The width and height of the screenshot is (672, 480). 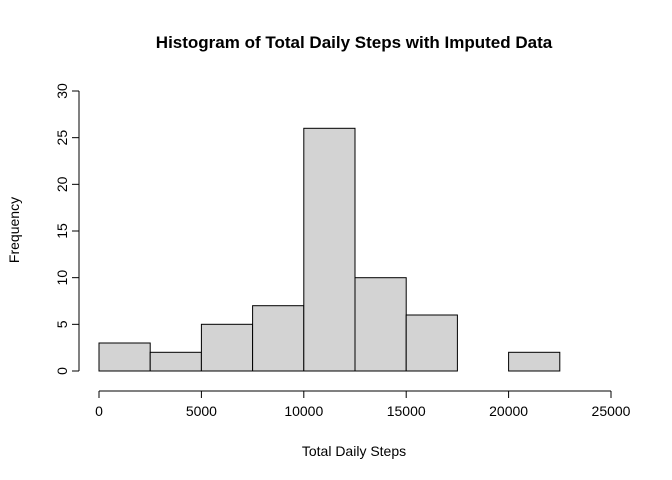 I want to click on x-tick-label: 15000, so click(x=406, y=411).